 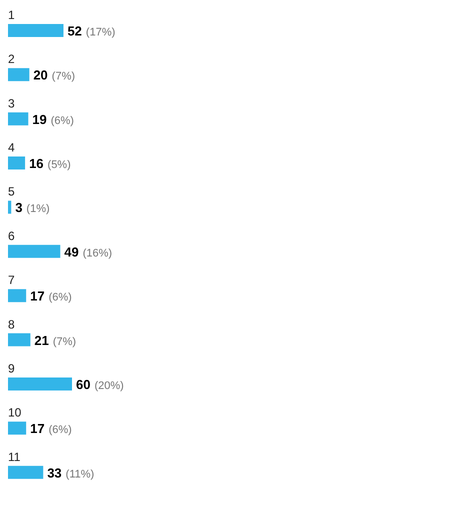 I want to click on data-label: 20 (7%), so click(x=54, y=75).